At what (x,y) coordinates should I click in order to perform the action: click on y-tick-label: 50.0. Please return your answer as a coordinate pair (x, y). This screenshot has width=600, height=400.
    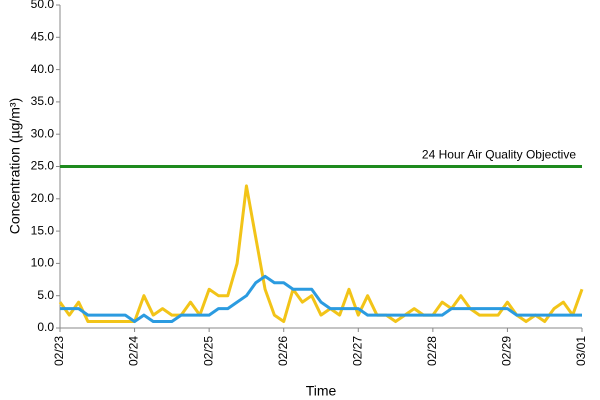
    Looking at the image, I should click on (43, 5).